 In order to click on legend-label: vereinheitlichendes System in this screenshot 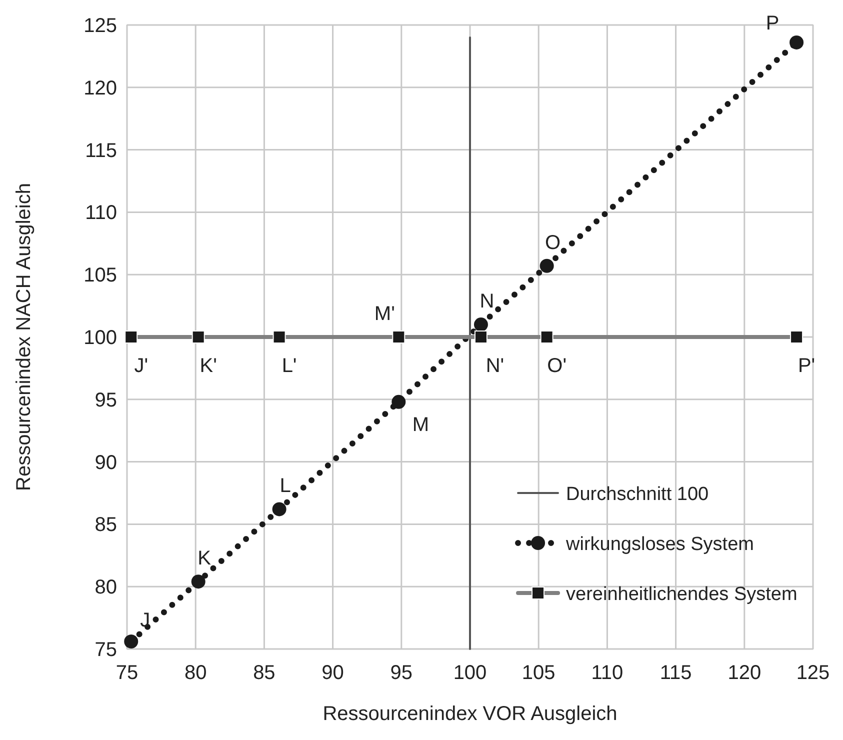, I will do `click(682, 594)`.